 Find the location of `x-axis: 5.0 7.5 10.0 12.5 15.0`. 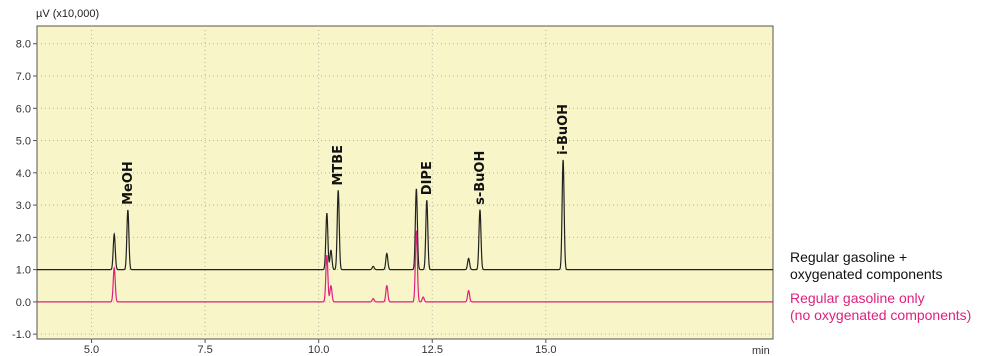

x-axis: 5.0 7.5 10.0 12.5 15.0 is located at coordinates (320, 347).